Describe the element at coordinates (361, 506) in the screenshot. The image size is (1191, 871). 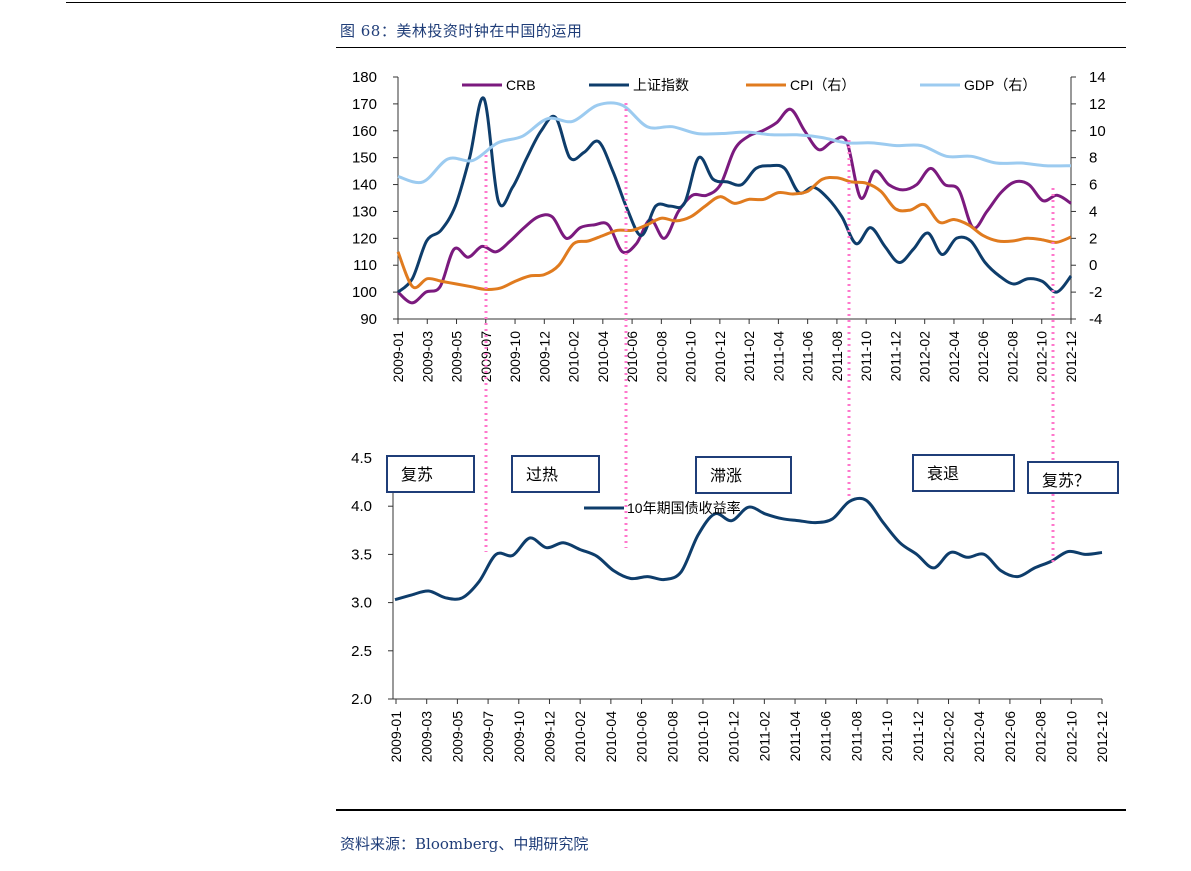
I see `bottom-y-tick-label: 4.0` at that location.